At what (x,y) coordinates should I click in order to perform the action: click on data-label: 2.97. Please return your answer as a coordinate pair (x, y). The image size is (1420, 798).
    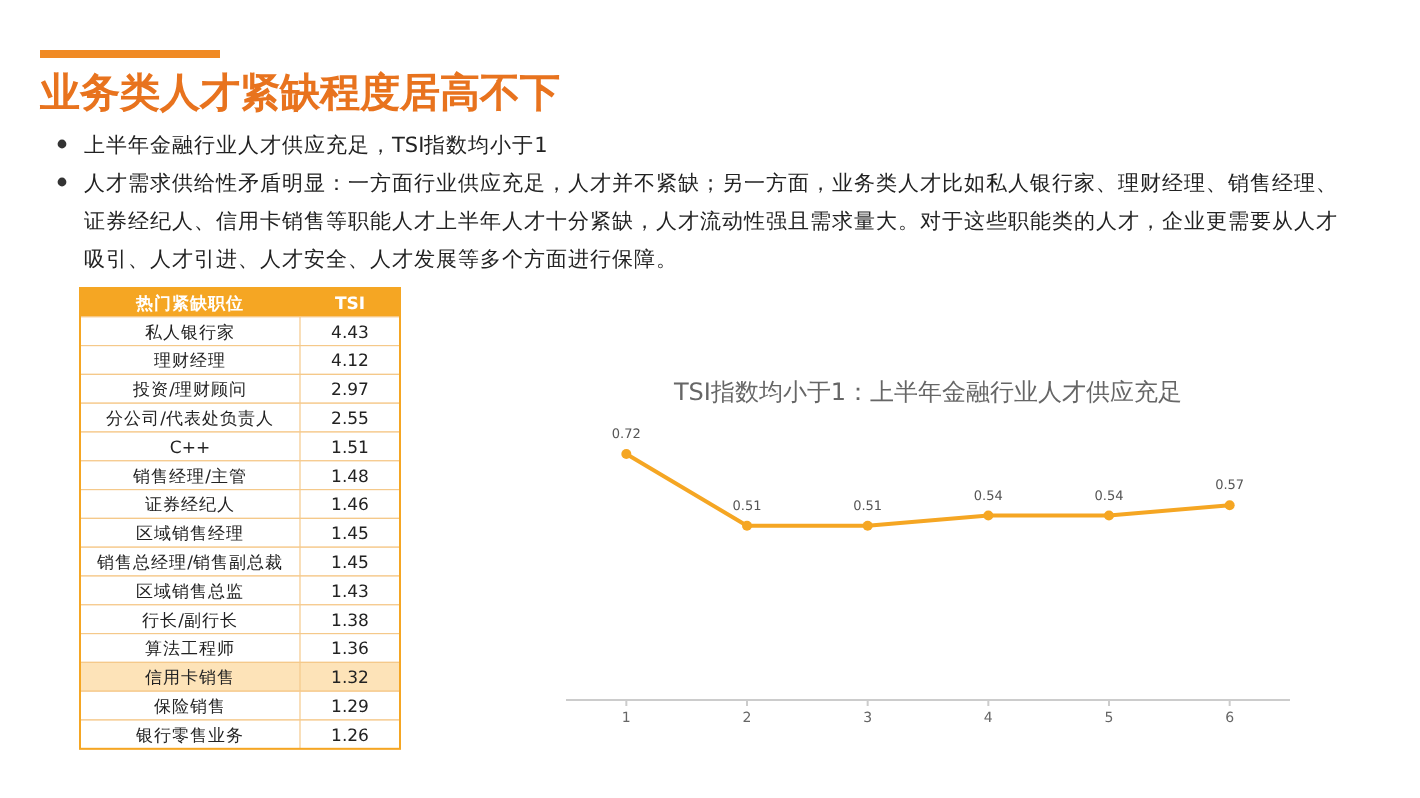
    Looking at the image, I should click on (350, 391).